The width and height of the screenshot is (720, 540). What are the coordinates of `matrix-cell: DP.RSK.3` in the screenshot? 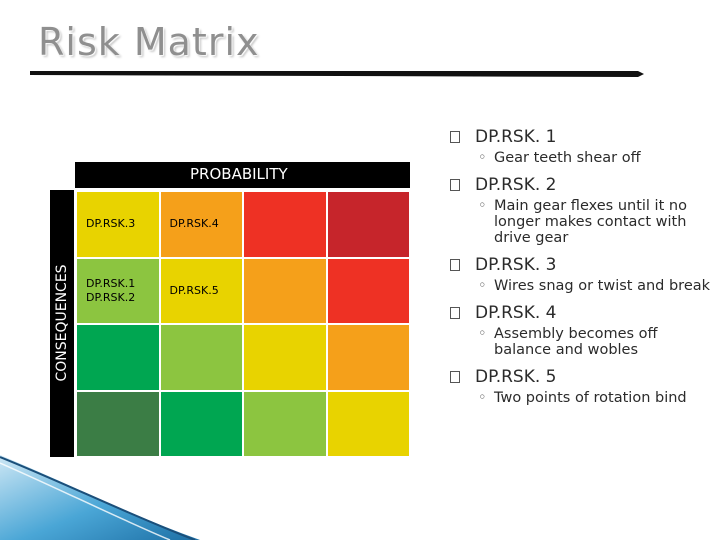 It's located at (118, 224).